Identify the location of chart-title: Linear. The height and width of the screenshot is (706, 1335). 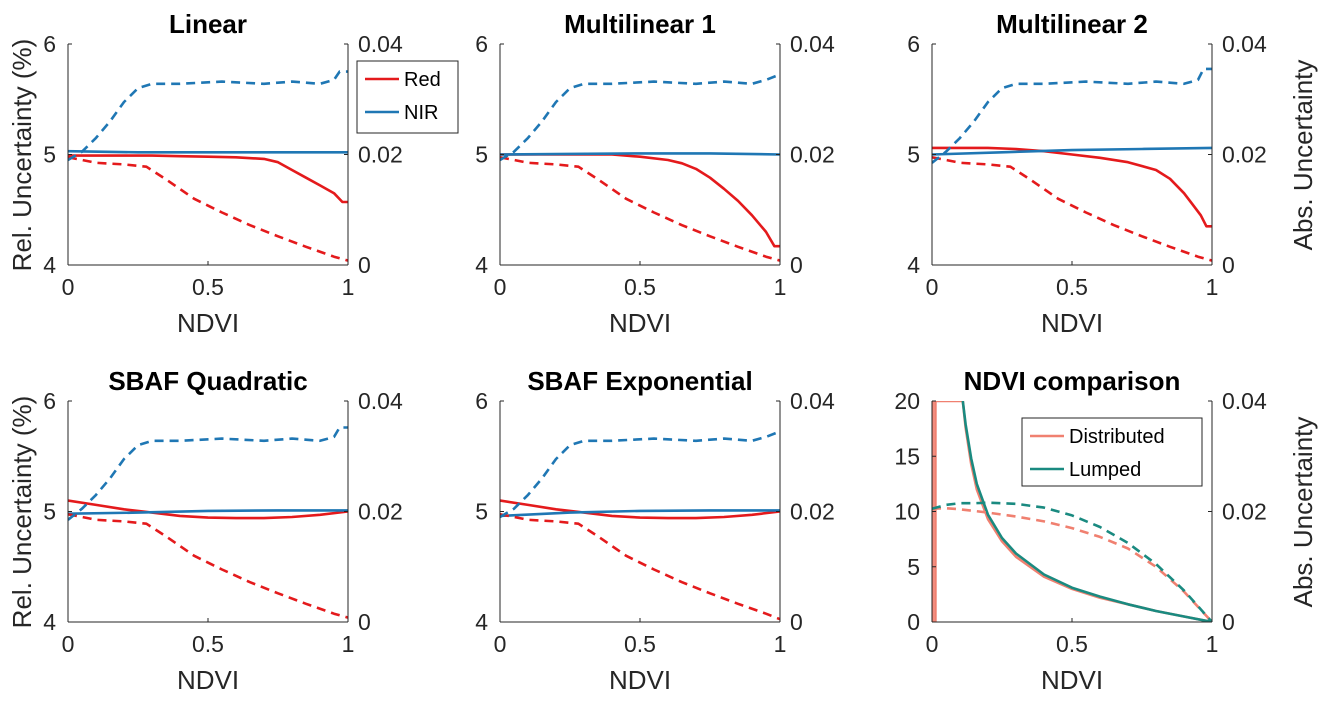
(208, 24).